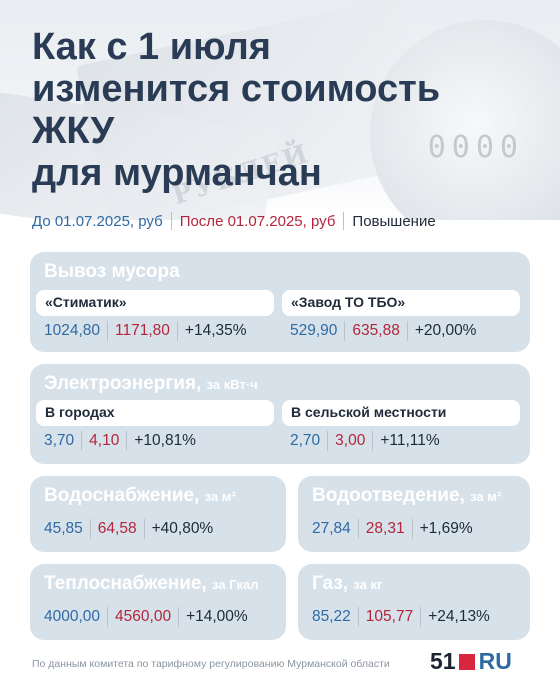 This screenshot has width=560, height=700. I want to click on value-after: 105,77, so click(389, 616).